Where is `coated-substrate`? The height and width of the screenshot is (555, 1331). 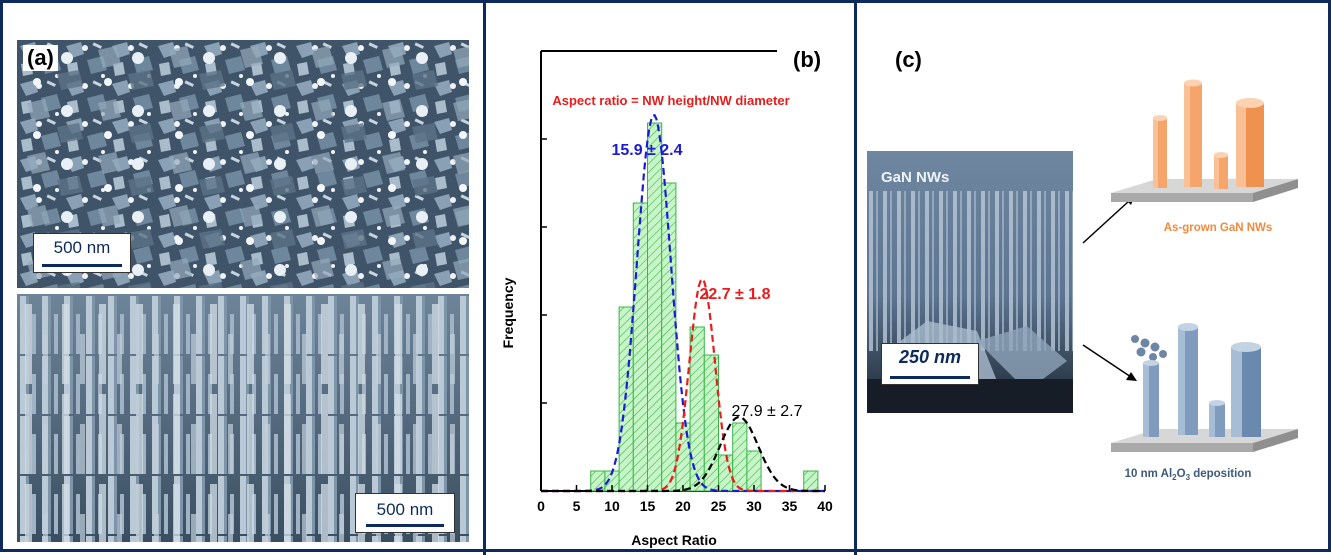
coated-substrate is located at coordinates (1204, 440).